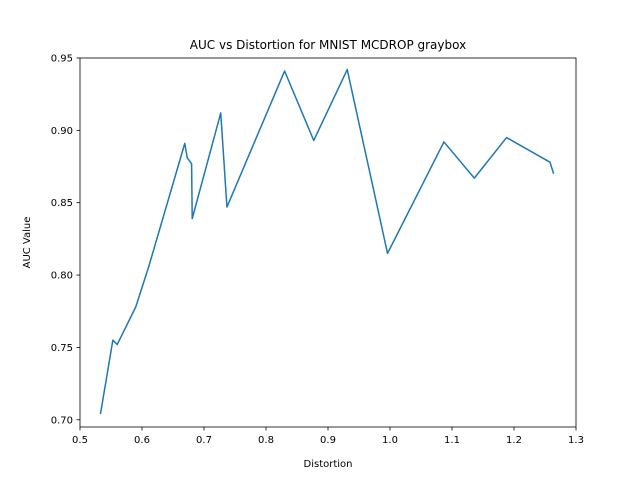  What do you see at coordinates (142, 440) in the screenshot?
I see `x-tick-label: 0.6` at bounding box center [142, 440].